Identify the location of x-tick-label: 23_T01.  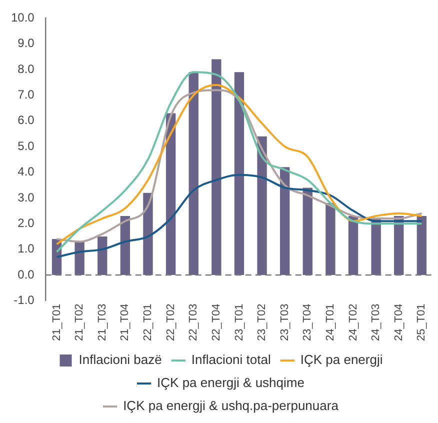
(239, 323).